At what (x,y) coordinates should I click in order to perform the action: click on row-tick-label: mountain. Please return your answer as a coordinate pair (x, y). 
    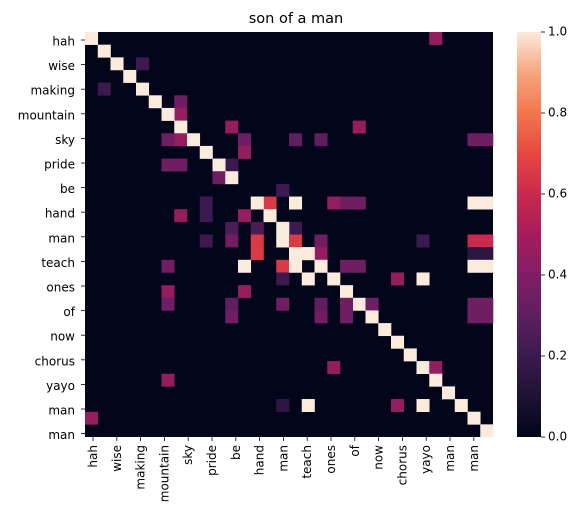
    Looking at the image, I should click on (46, 115).